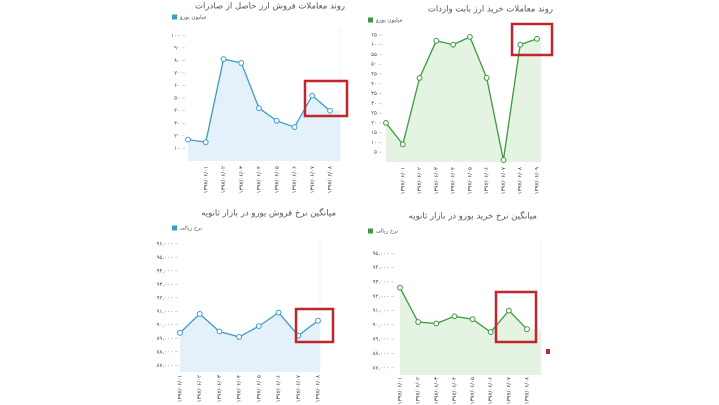 The height and width of the screenshot is (405, 719). I want to click on y-tick-label: ۷۰, so click(177, 74).